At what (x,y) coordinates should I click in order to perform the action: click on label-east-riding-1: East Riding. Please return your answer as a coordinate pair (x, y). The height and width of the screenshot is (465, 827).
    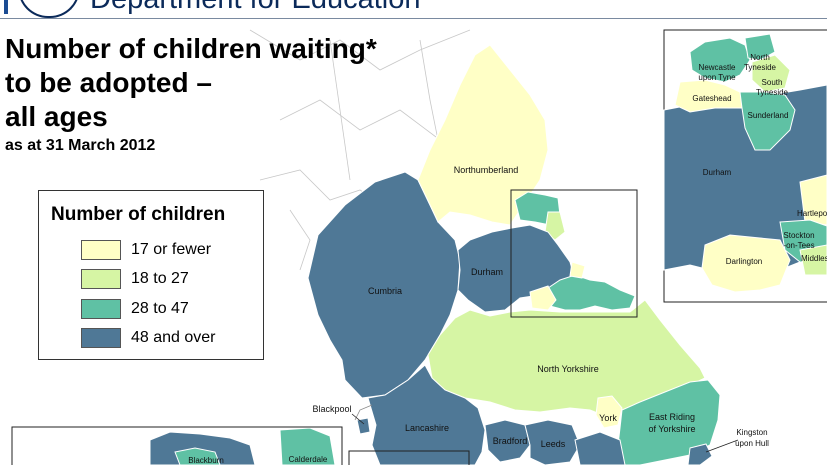
    Looking at the image, I should click on (672, 417).